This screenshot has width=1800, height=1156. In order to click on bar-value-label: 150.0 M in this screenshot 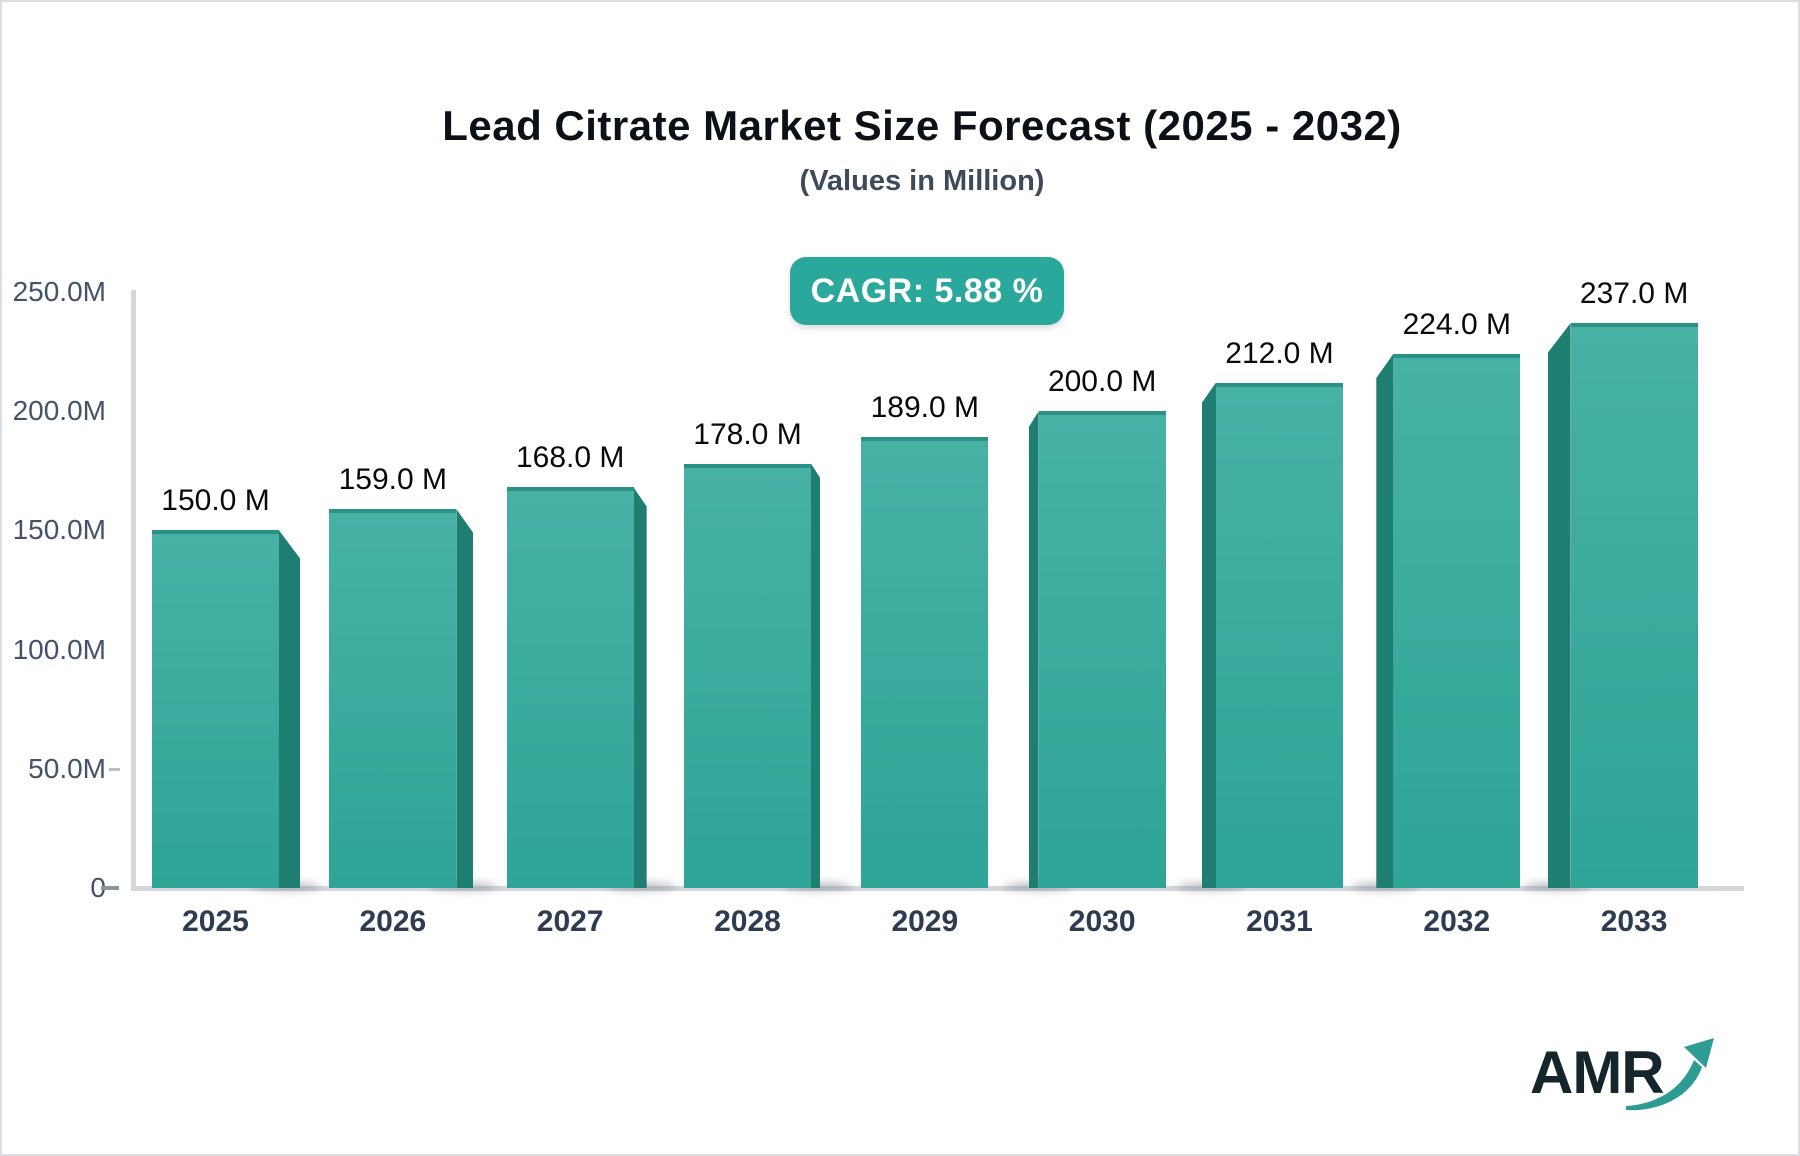, I will do `click(215, 501)`.